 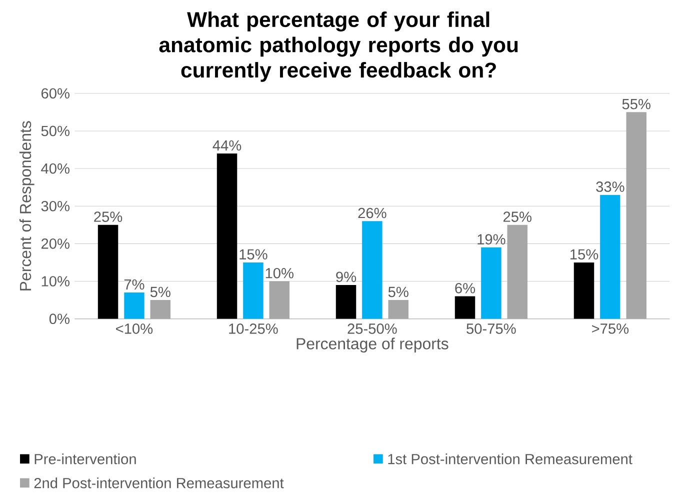 What do you see at coordinates (492, 239) in the screenshot?
I see `data-label: 19%` at bounding box center [492, 239].